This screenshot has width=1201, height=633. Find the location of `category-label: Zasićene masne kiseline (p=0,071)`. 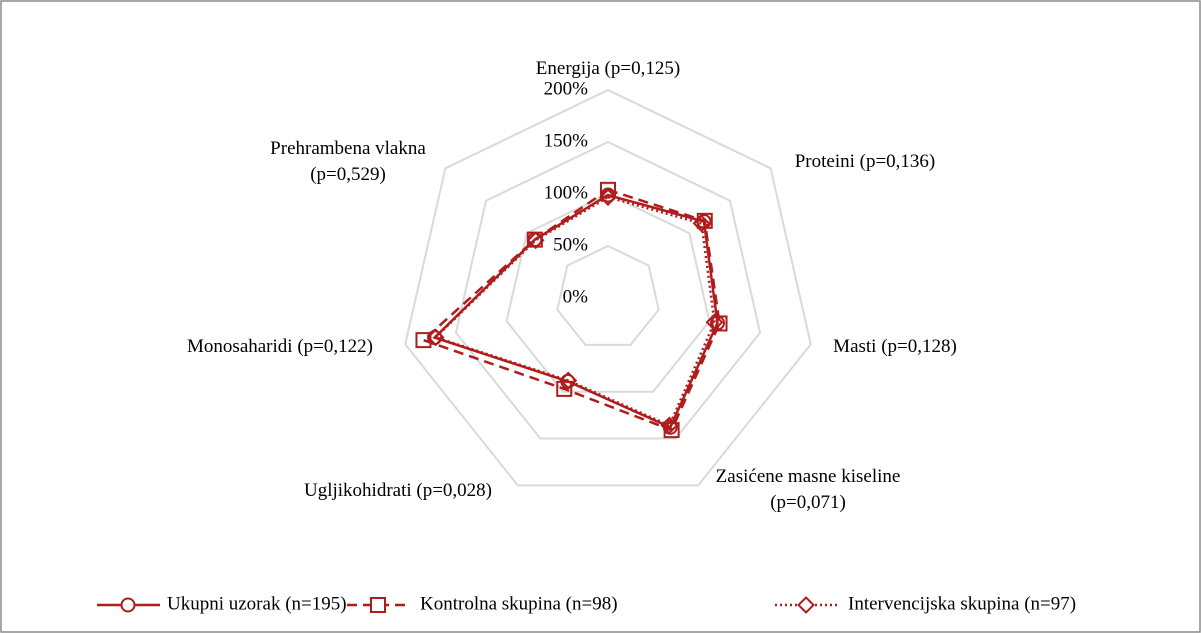

category-label: Zasićene masne kiseline (p=0,071) is located at coordinates (808, 489).